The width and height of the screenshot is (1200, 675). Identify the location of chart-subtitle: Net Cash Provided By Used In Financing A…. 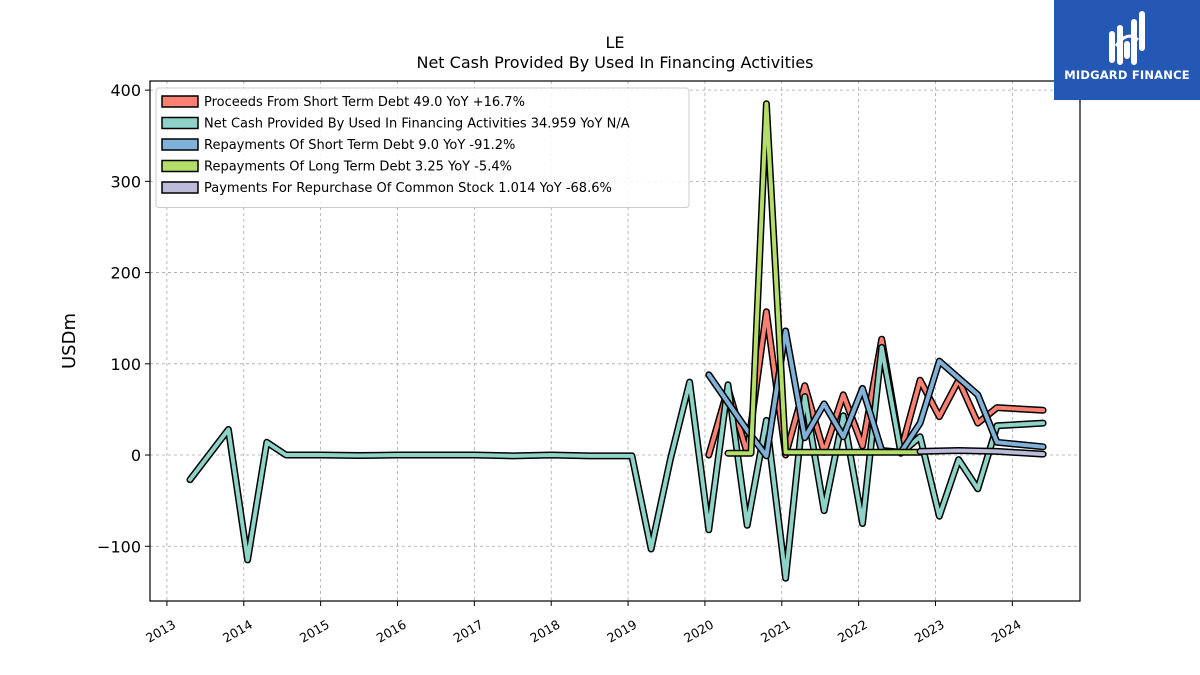
(614, 62).